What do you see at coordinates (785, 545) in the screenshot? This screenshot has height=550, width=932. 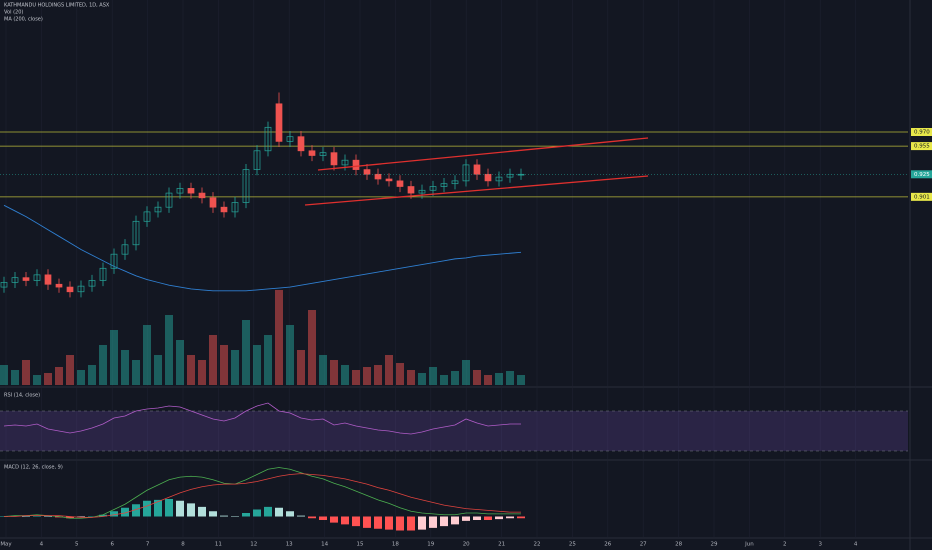 I see `x-tick-label: 2` at bounding box center [785, 545].